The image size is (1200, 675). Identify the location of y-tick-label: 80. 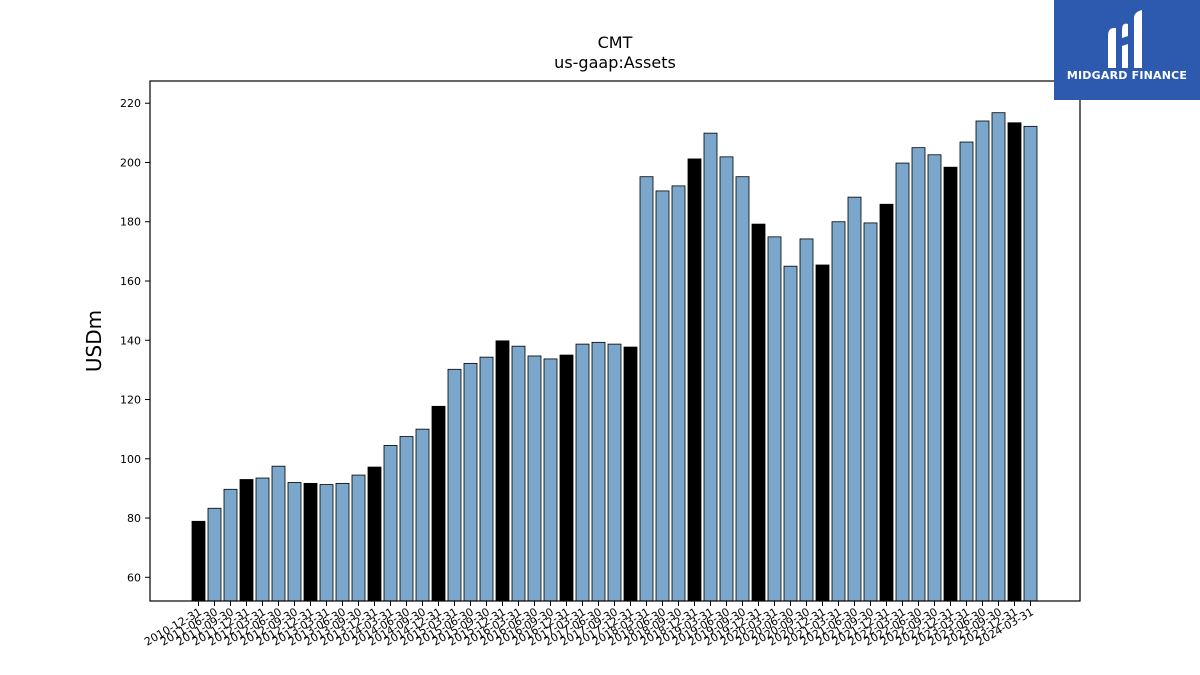
(134, 518).